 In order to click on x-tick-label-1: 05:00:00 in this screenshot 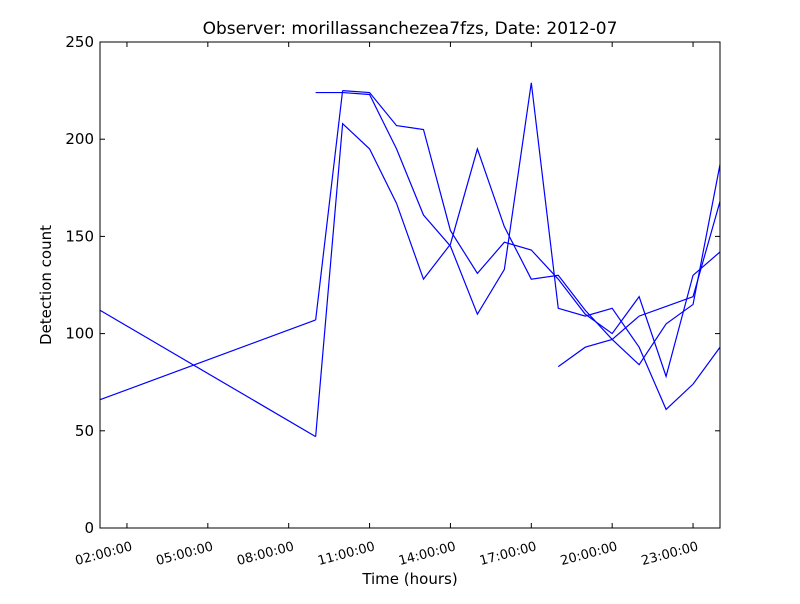, I will do `click(185, 554)`.